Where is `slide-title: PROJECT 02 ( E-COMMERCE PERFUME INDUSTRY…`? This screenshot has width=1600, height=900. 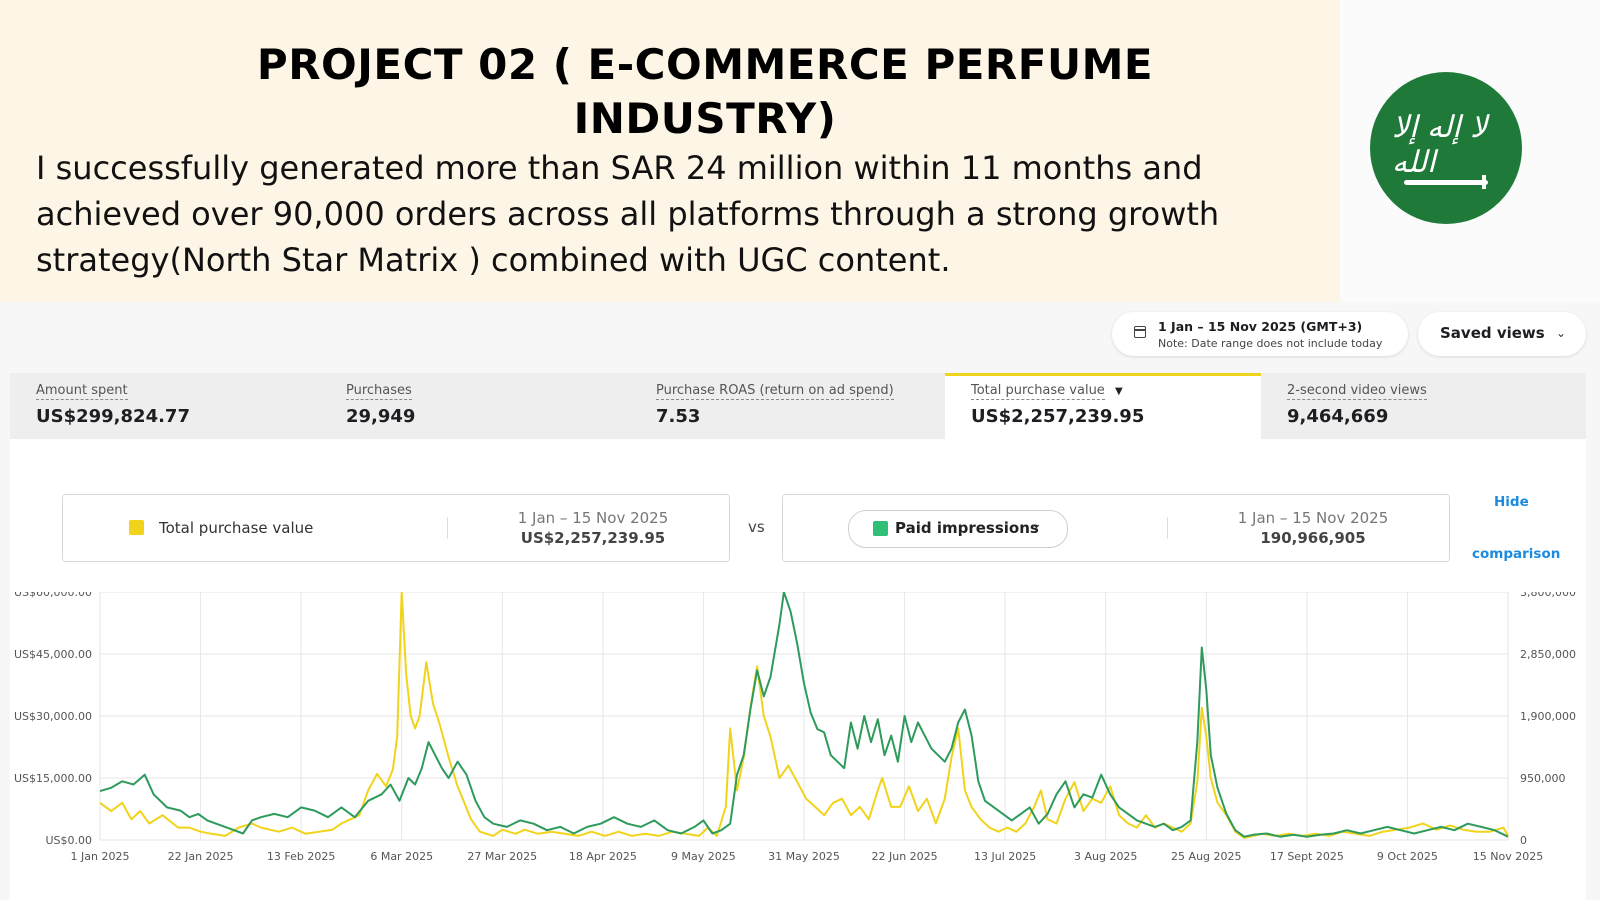
slide-title: PROJECT 02 ( E-COMMERCE PERFUME INDUSTRY… is located at coordinates (705, 91).